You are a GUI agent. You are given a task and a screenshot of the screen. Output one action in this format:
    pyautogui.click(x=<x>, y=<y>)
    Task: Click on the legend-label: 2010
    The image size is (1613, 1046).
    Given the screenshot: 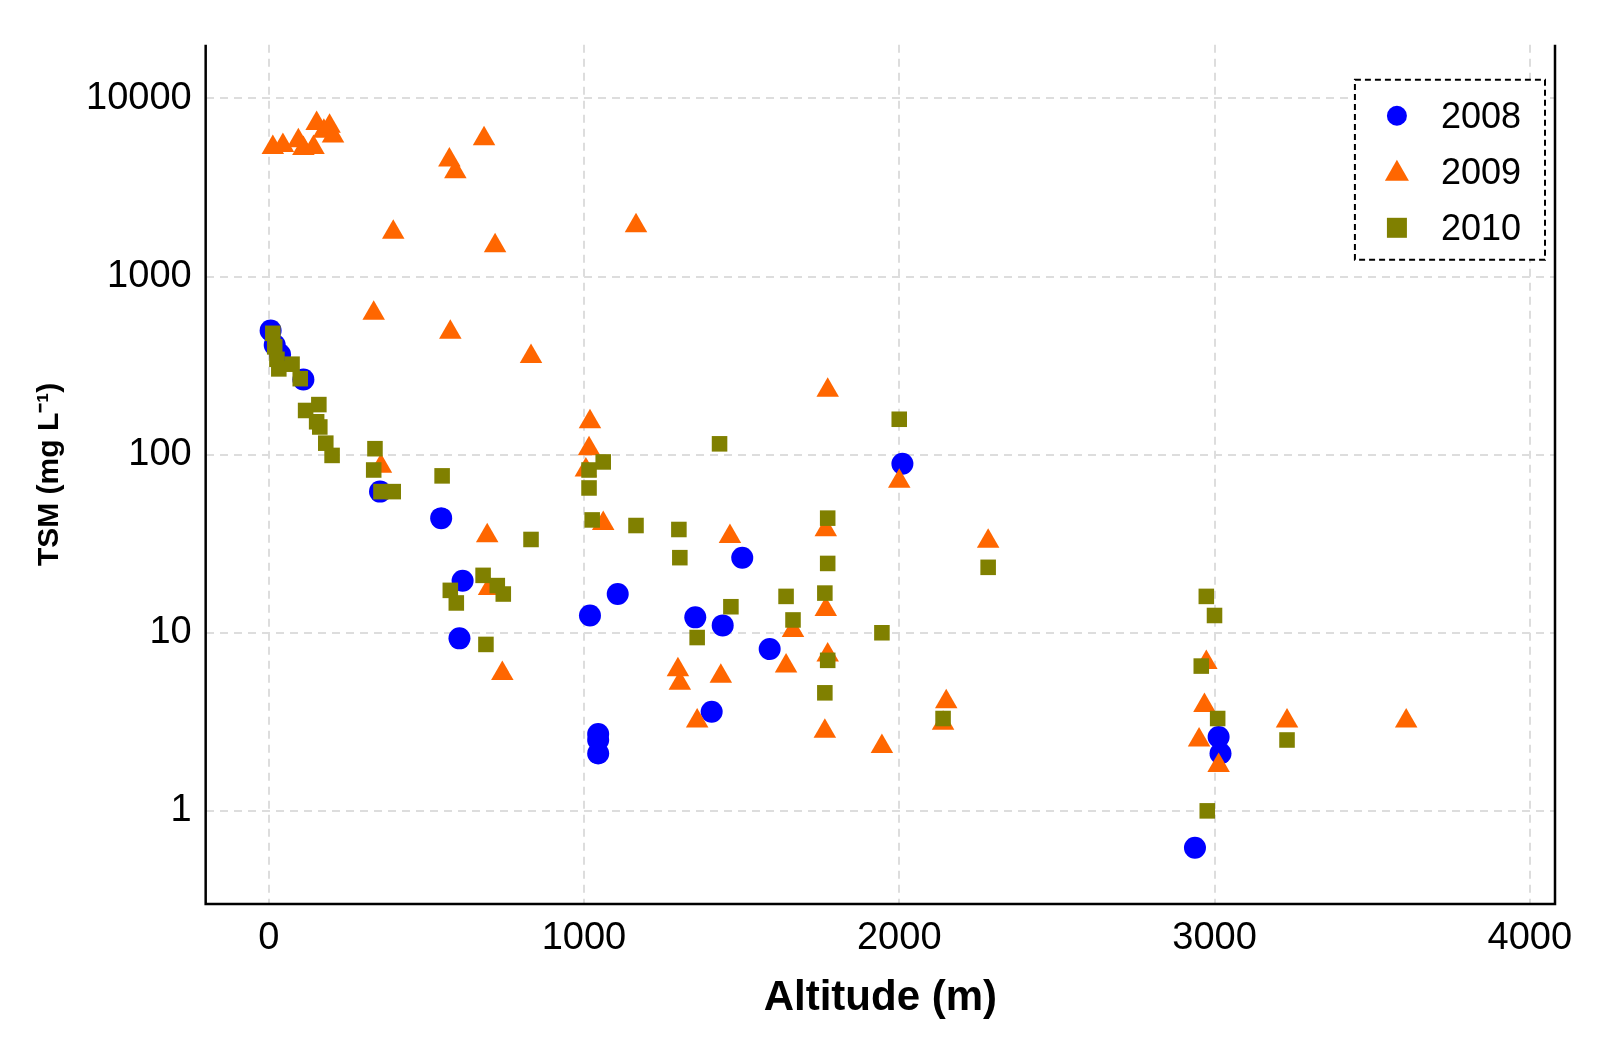 What is the action you would take?
    pyautogui.click(x=1481, y=227)
    